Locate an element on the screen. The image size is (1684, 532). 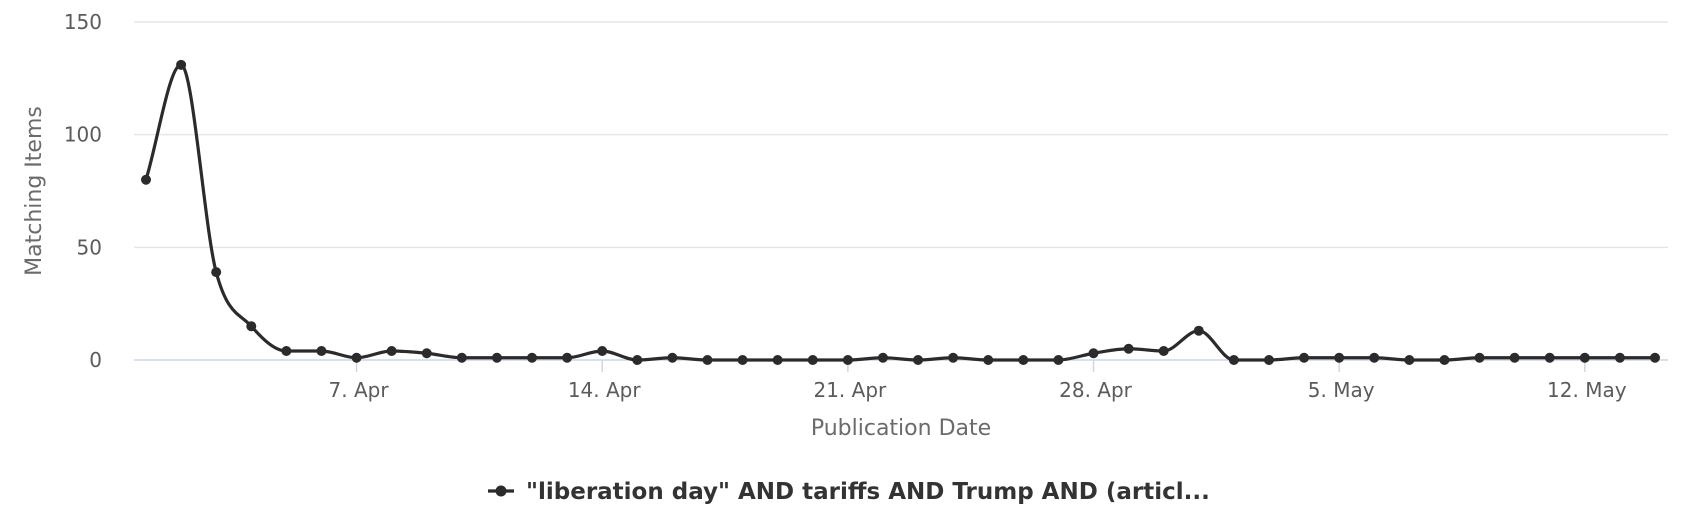
y-tick-label: 100 is located at coordinates (83, 135).